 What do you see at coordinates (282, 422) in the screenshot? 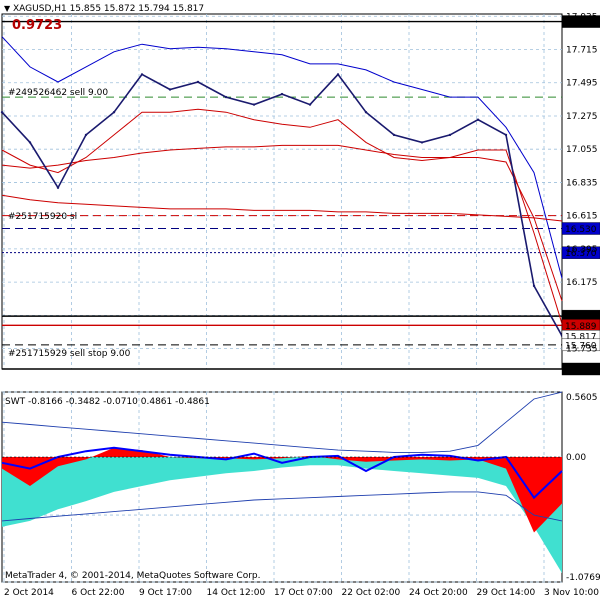
I see `upper-band-line` at bounding box center [282, 422].